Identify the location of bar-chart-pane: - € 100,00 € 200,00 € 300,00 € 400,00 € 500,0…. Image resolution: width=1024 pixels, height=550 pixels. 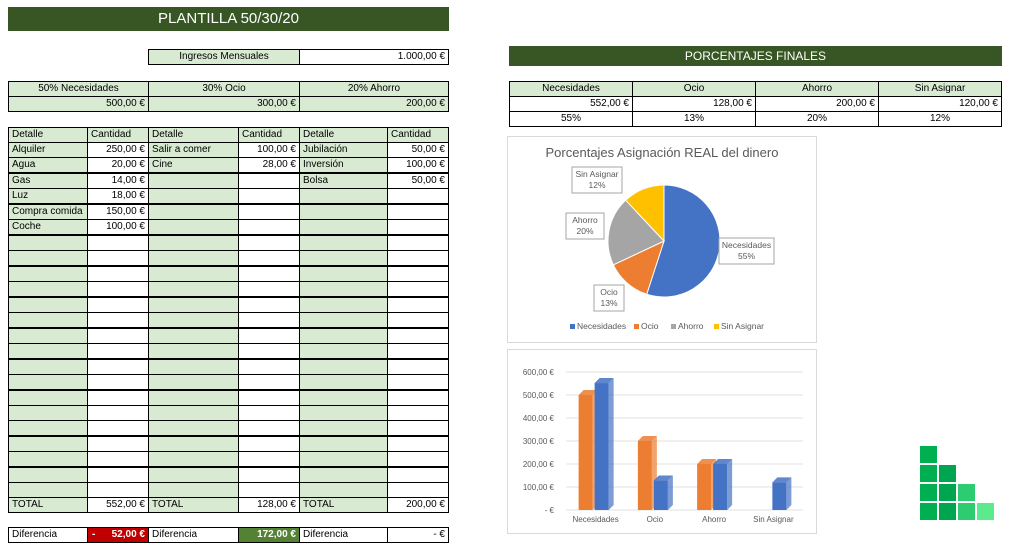
(662, 441).